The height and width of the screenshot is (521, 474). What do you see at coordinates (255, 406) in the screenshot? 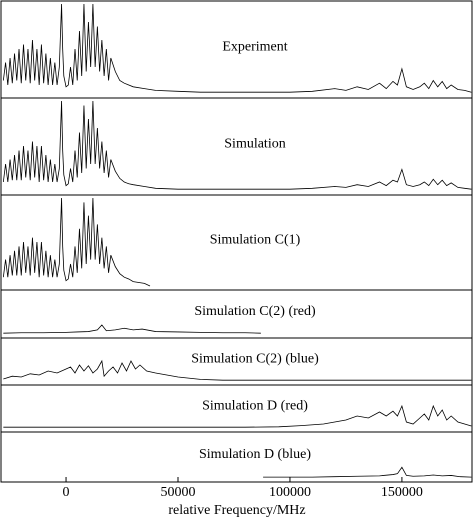
I see `panel-title: Simulation D (red)` at bounding box center [255, 406].